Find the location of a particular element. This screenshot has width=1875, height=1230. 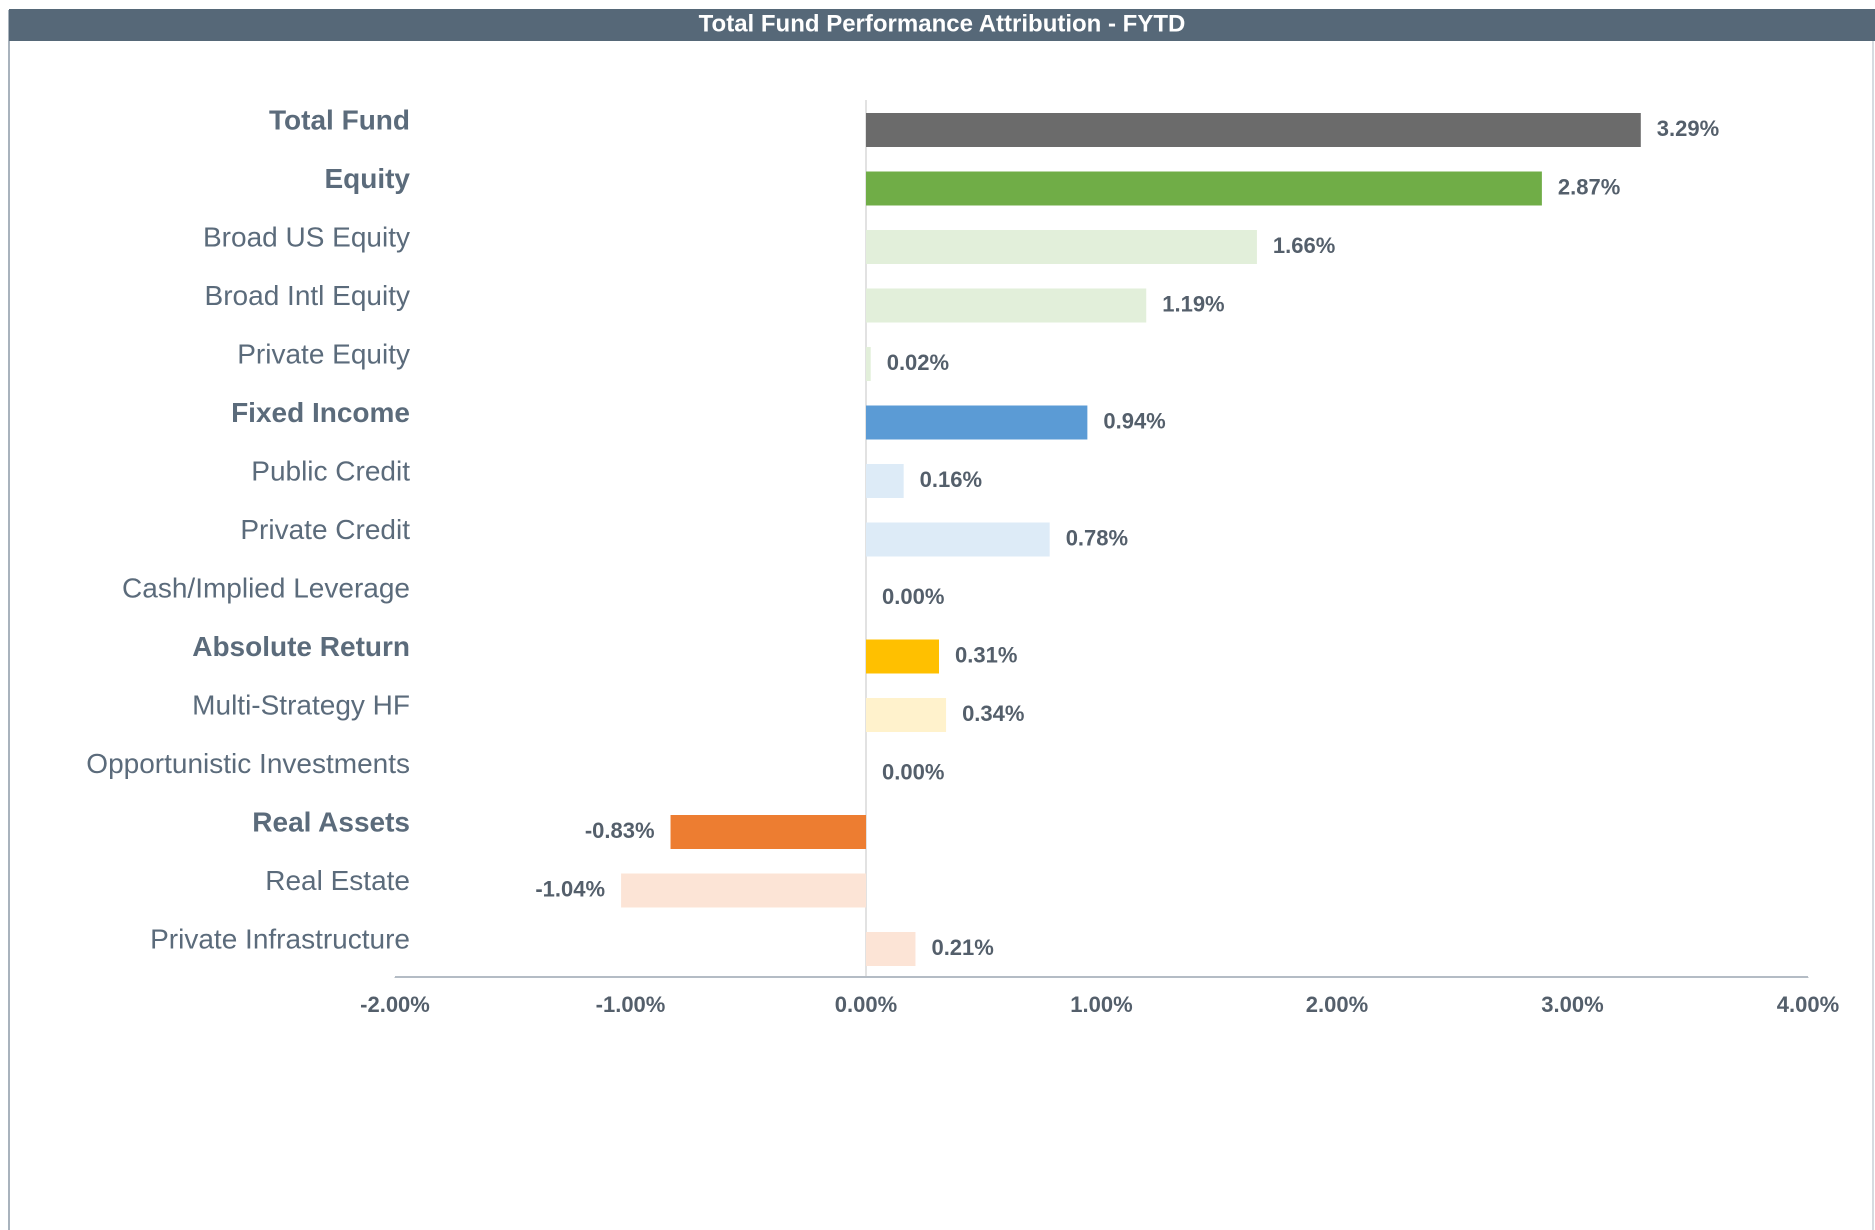

value-label: 0.21% is located at coordinates (962, 947).